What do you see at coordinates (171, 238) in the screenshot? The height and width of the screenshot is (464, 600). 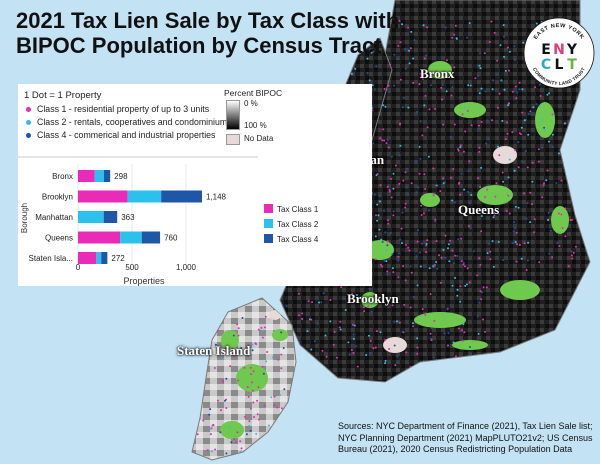 I see `bar-total-label: 760` at bounding box center [171, 238].